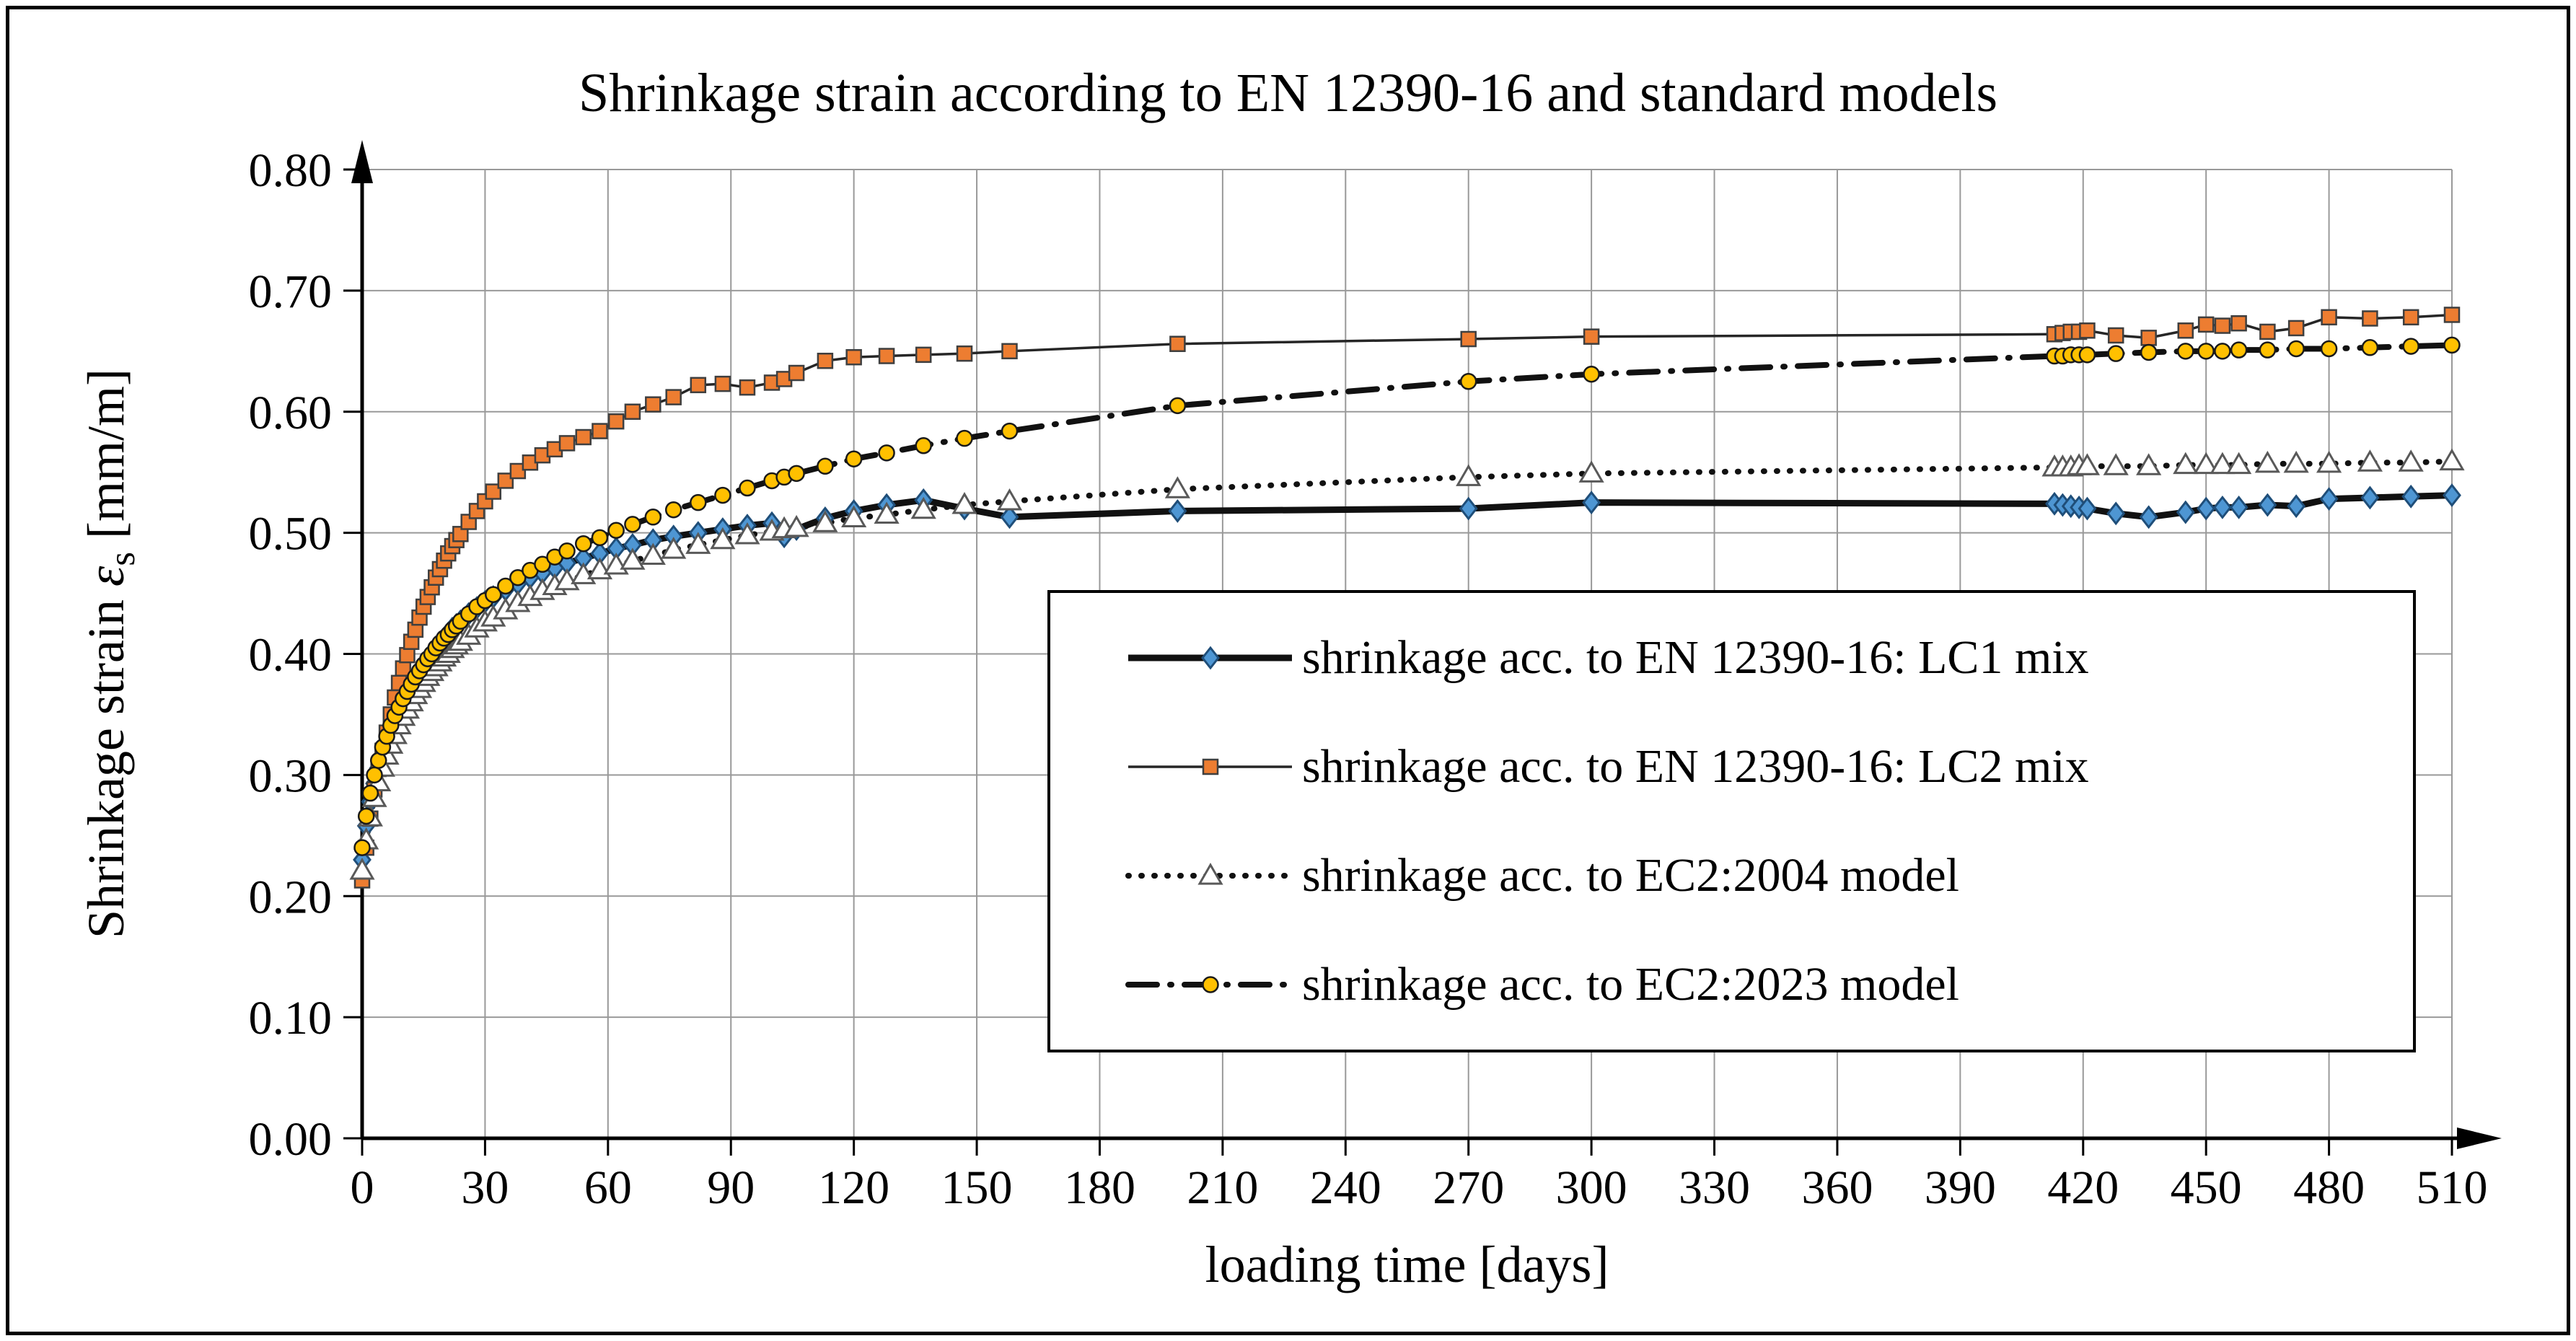  I want to click on y-tick-label: 0.40, so click(291, 655).